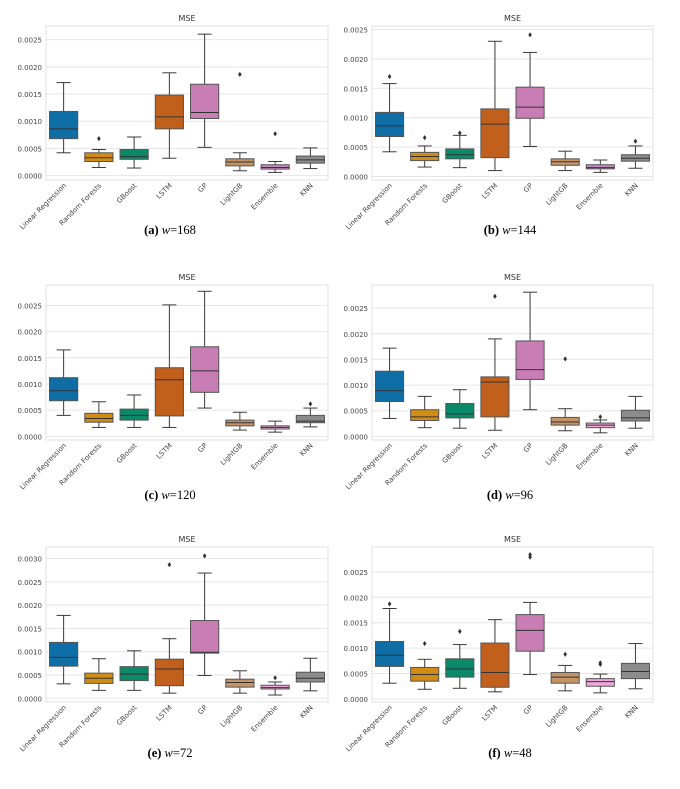 Image resolution: width=680 pixels, height=789 pixels. I want to click on caption-label: (f), so click(494, 753).